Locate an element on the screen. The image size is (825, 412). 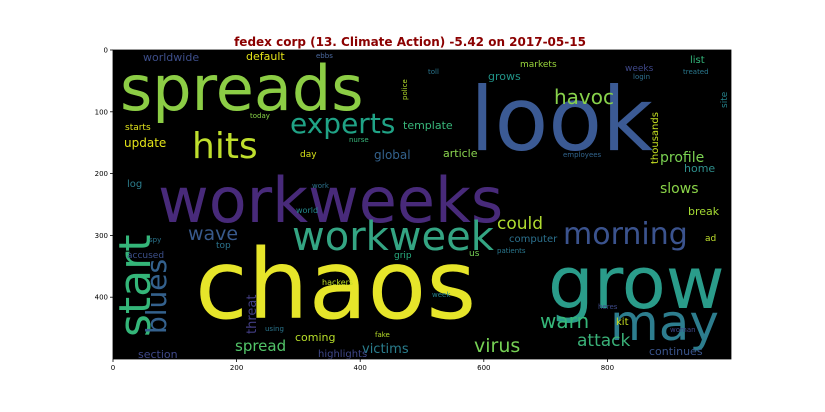
word-toll: toll is located at coordinates (433, 72).